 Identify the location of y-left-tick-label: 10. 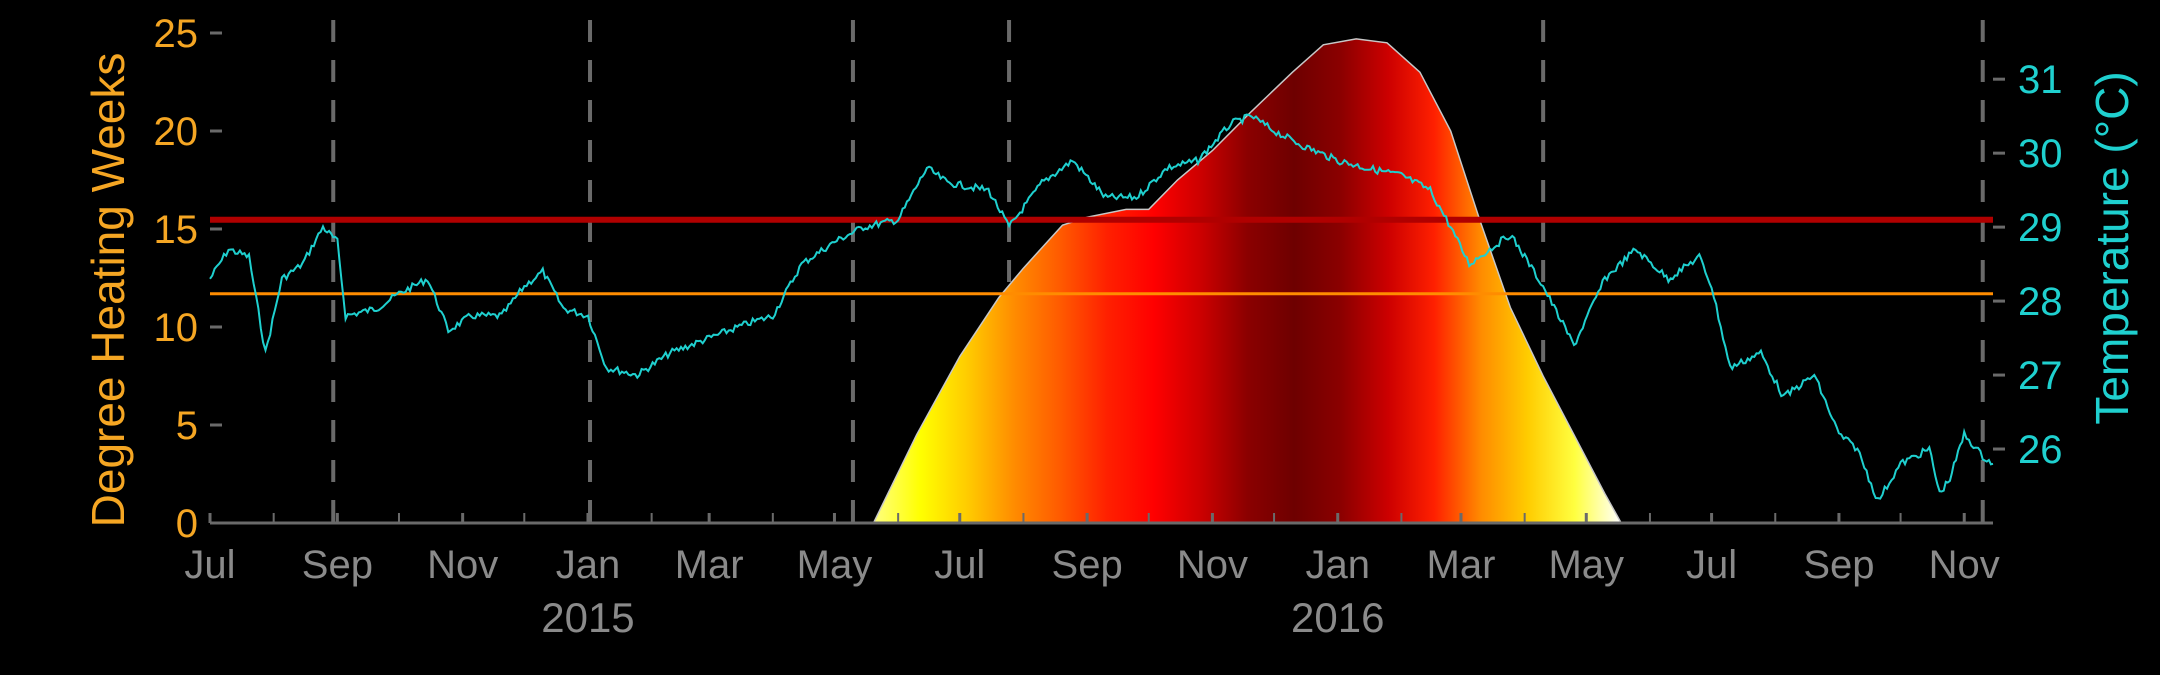
(176, 328).